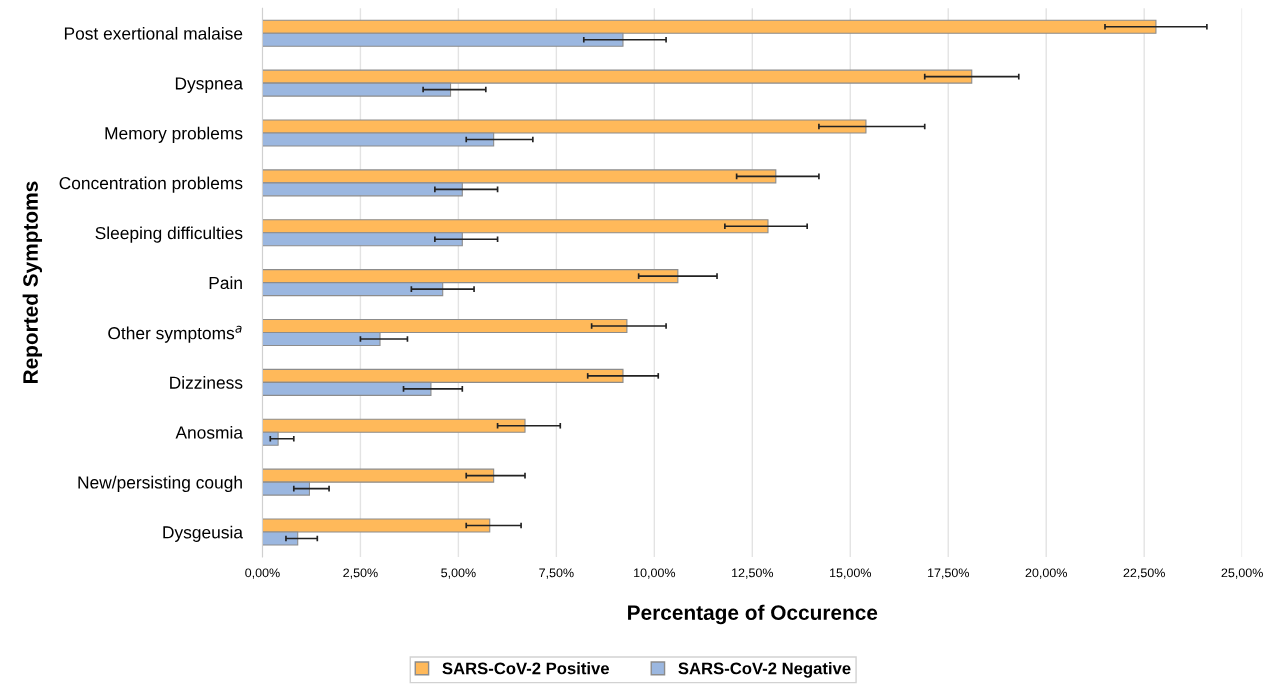 The image size is (1274, 691). I want to click on x-tick-label: 22,50%, so click(1144, 573).